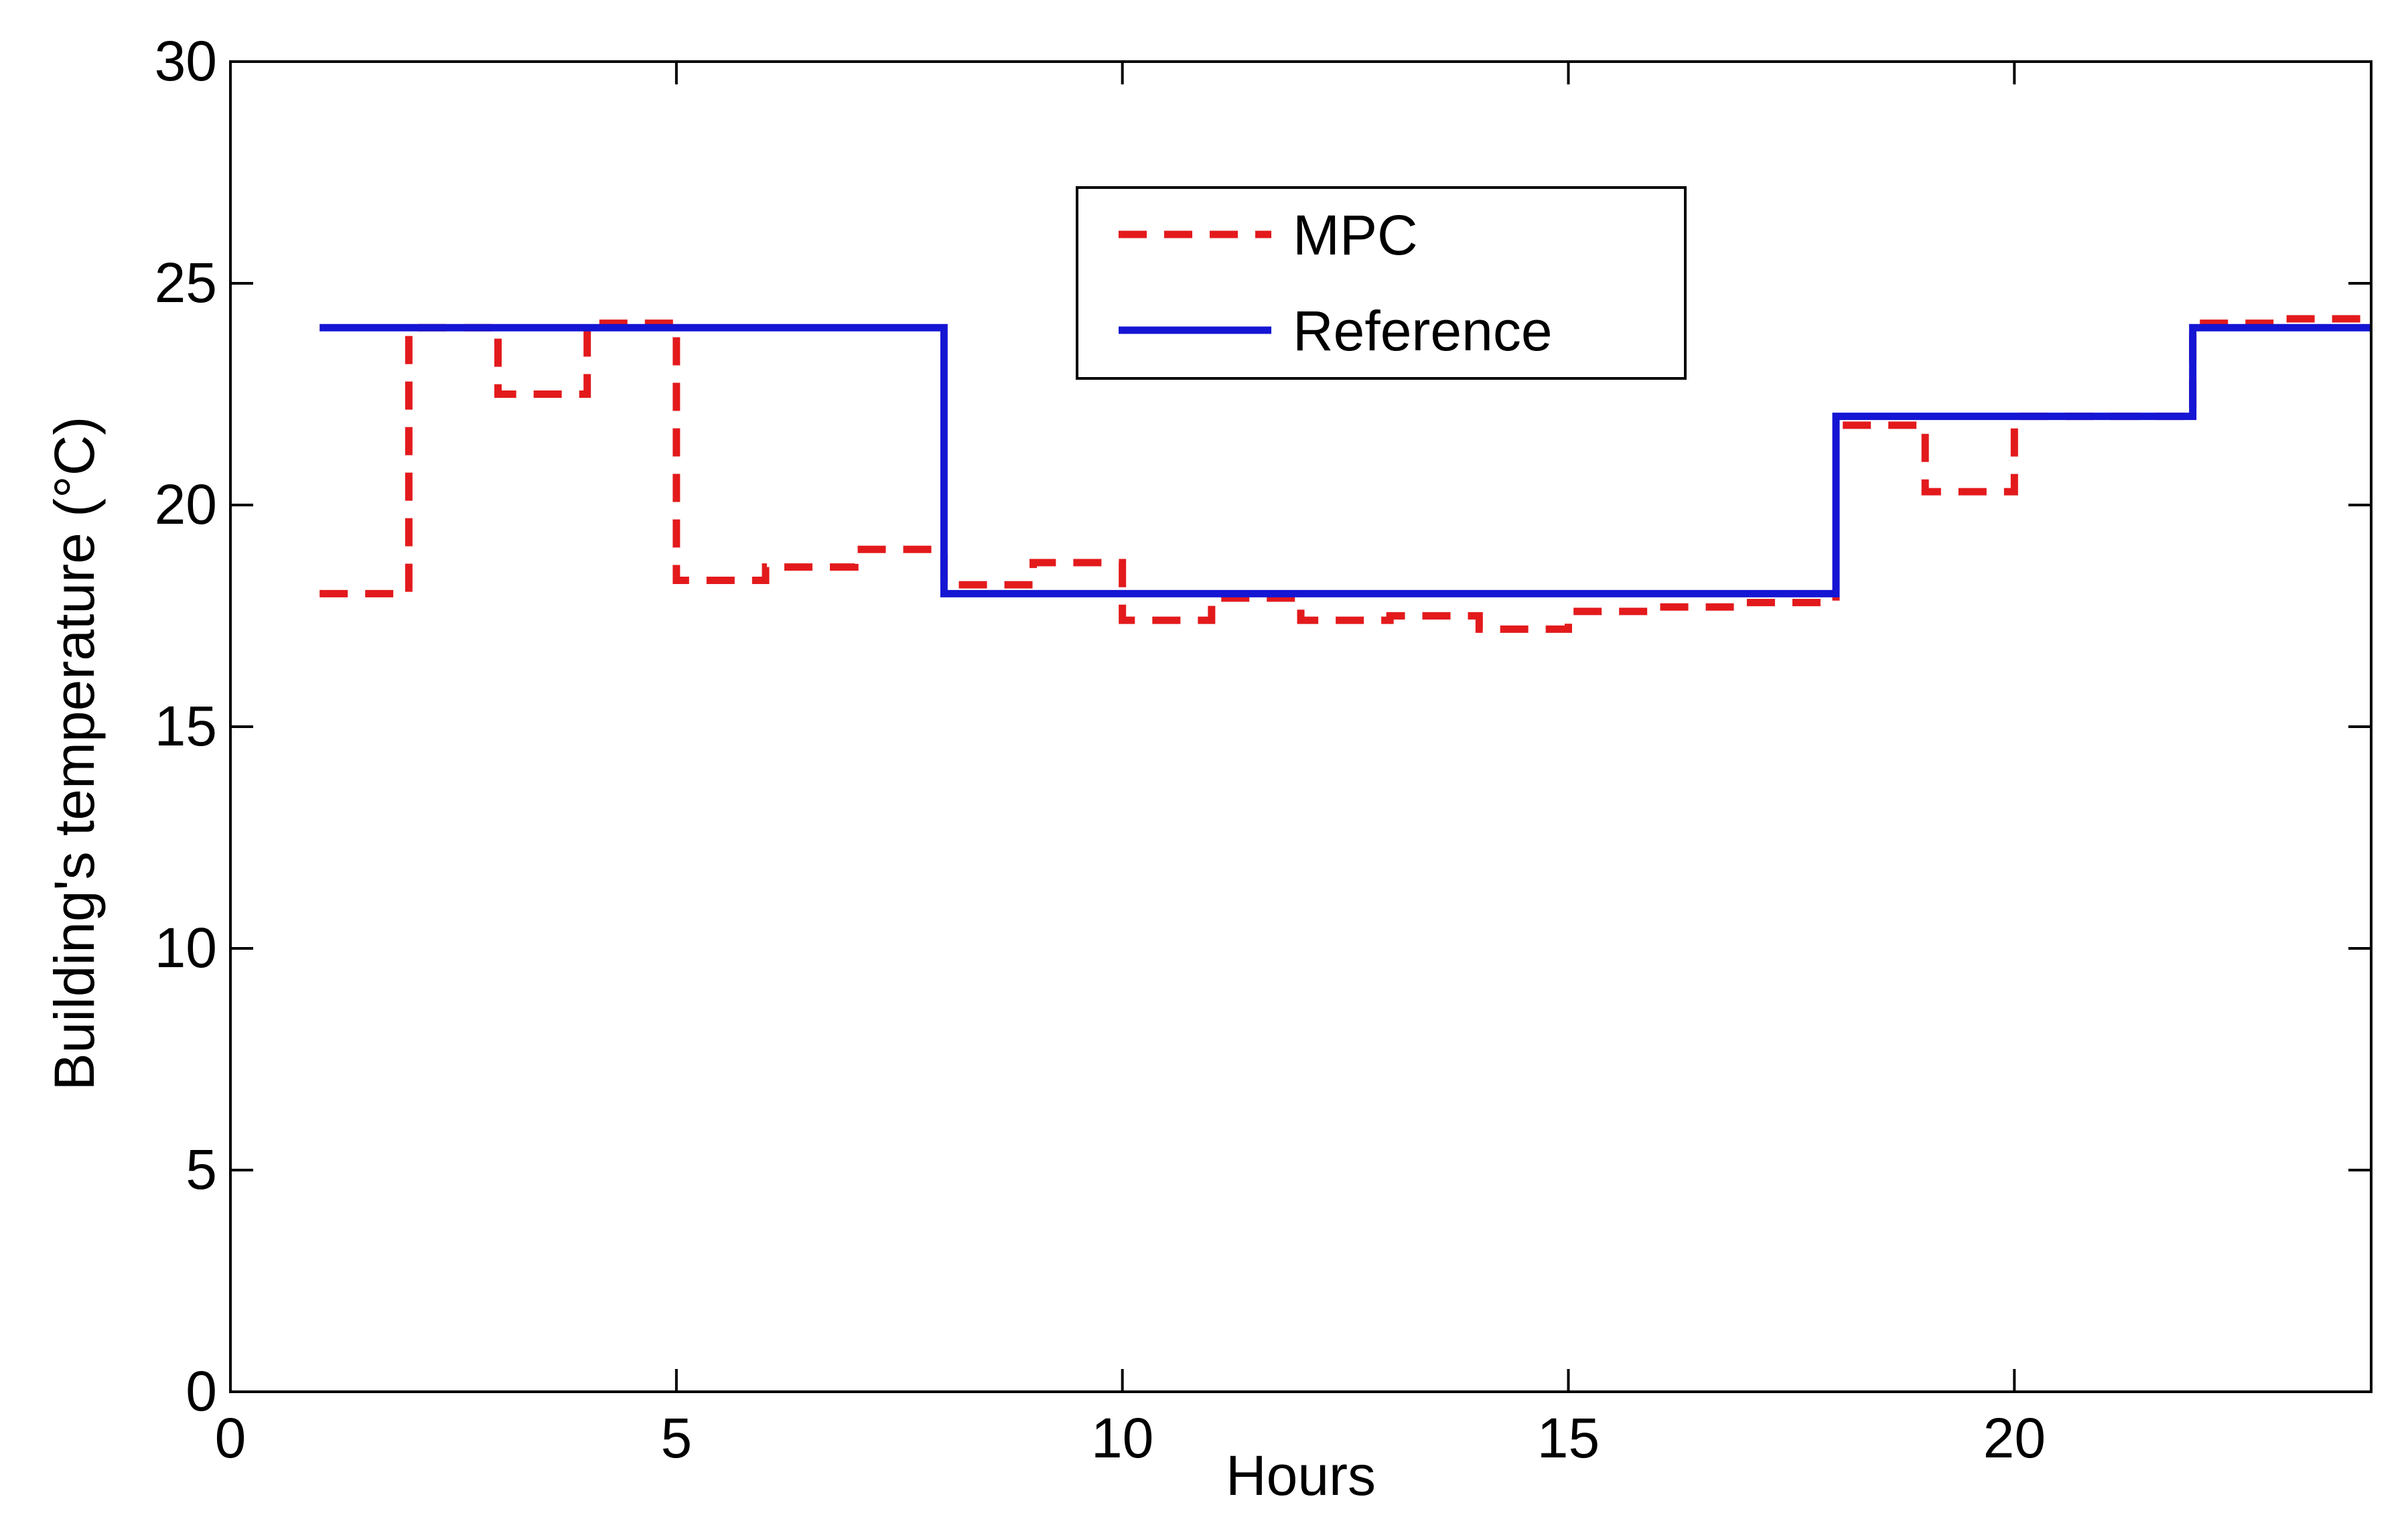 This screenshot has width=2408, height=1513. Describe the element at coordinates (201, 1391) in the screenshot. I see `y-tick-label: 0` at that location.